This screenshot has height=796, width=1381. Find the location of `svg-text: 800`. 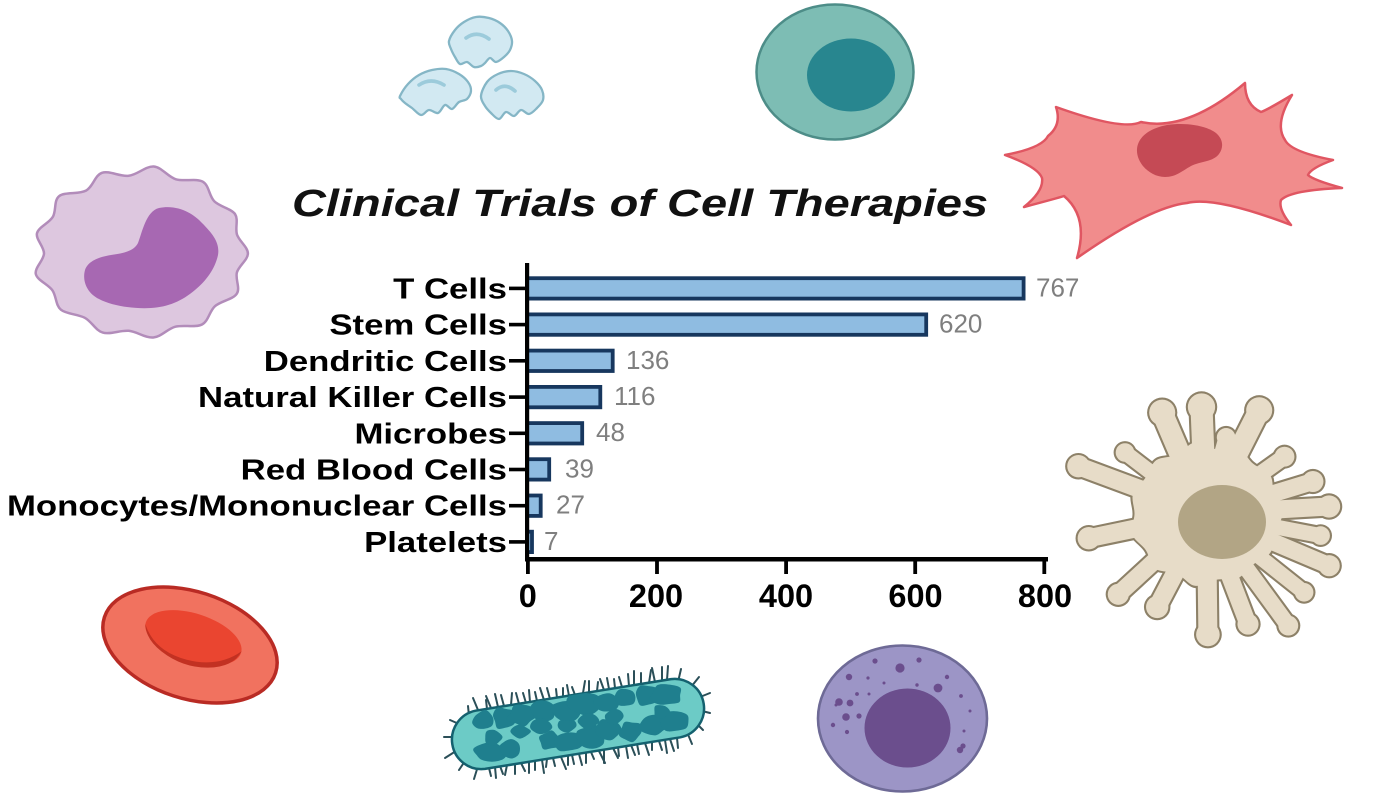

svg-text: 800 is located at coordinates (1045, 596).